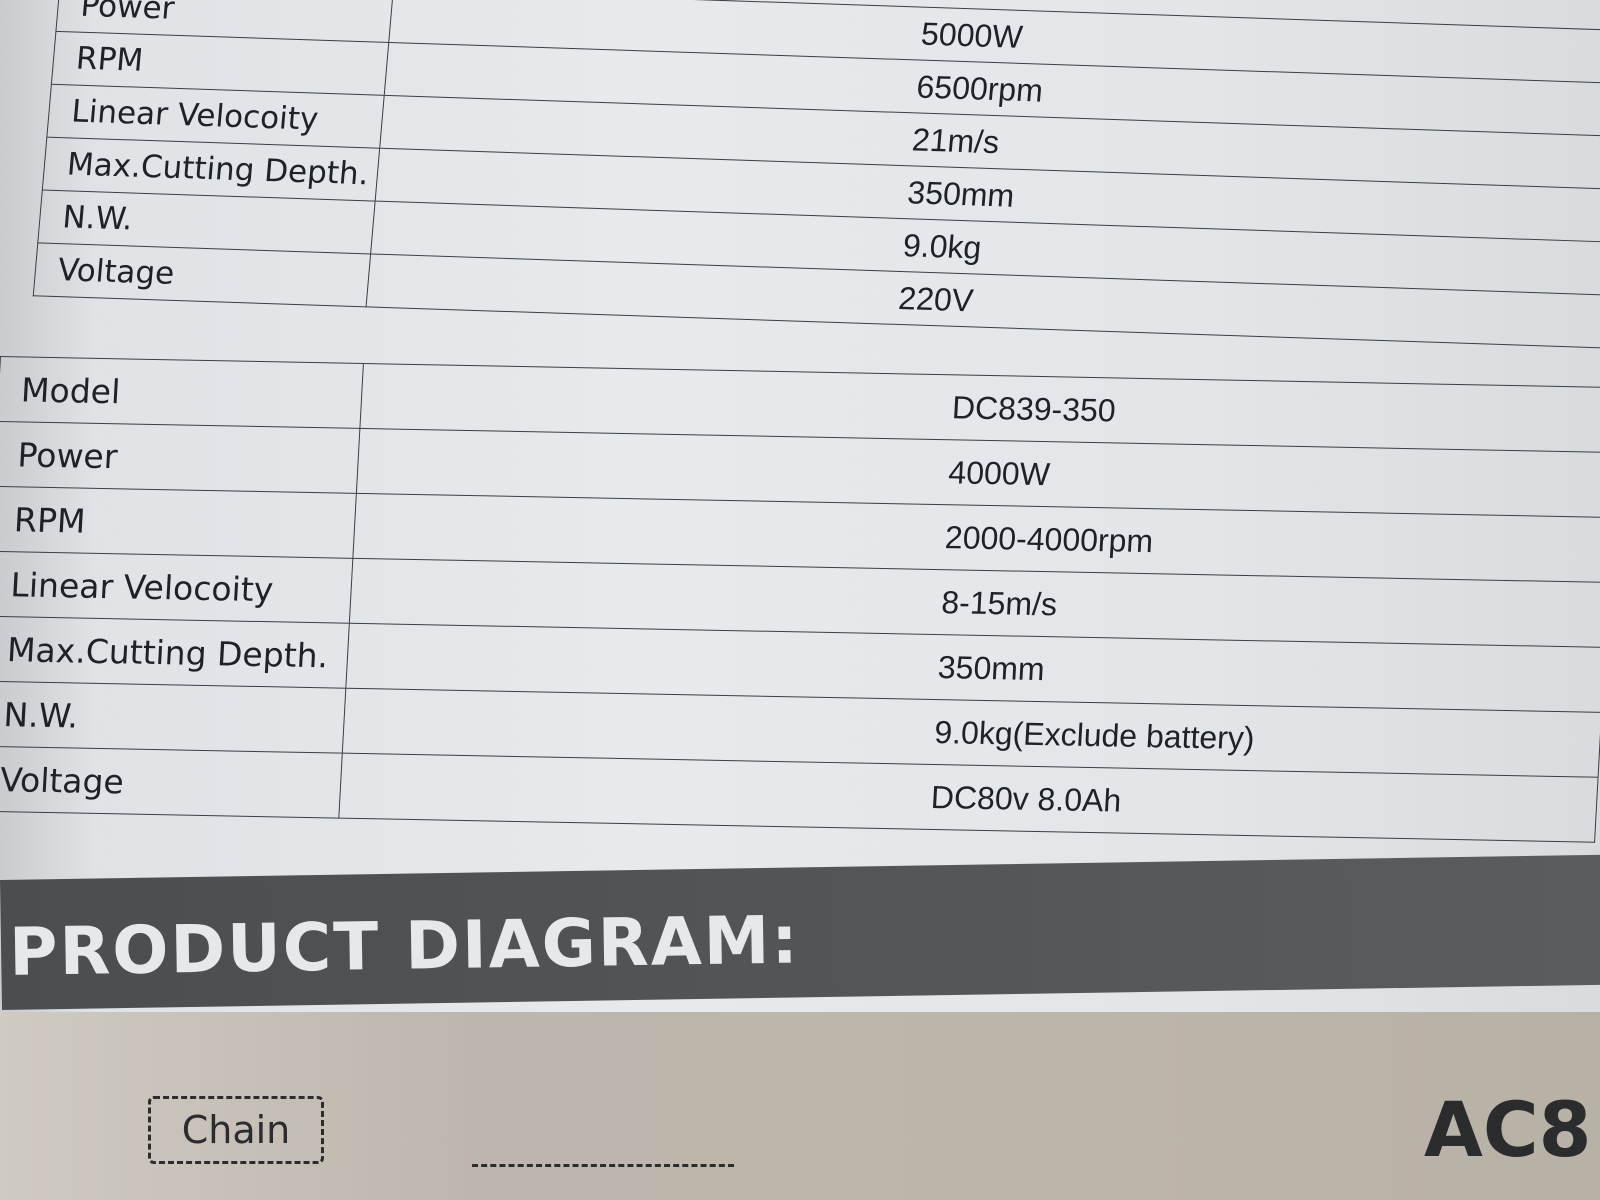  Describe the element at coordinates (180, 457) in the screenshot. I see `spec-label: Power` at that location.